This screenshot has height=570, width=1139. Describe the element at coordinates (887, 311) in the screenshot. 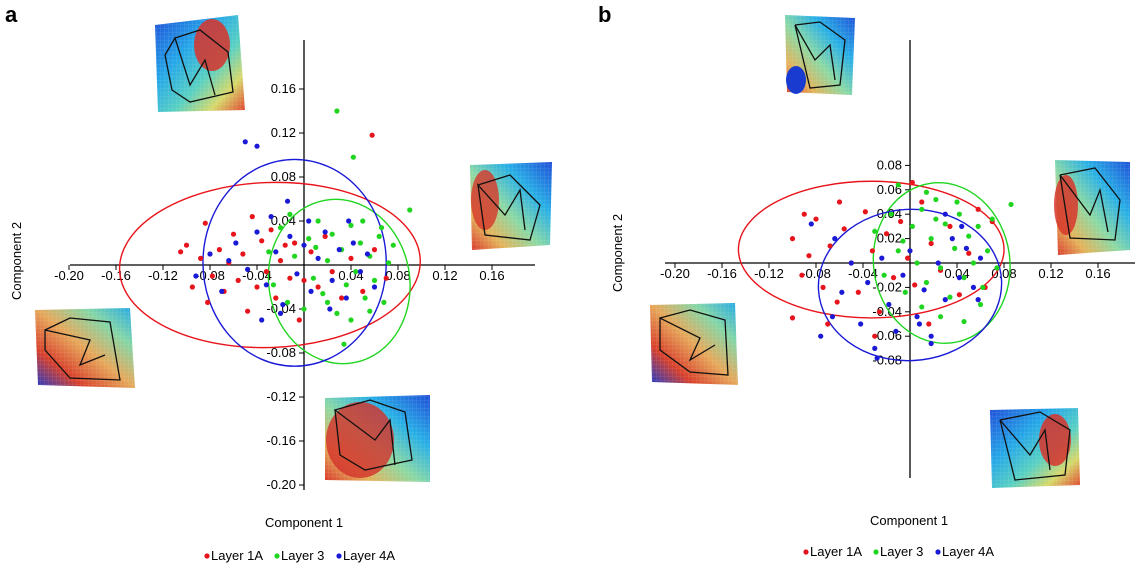

I see `y-tick-label-b: -0.04` at that location.